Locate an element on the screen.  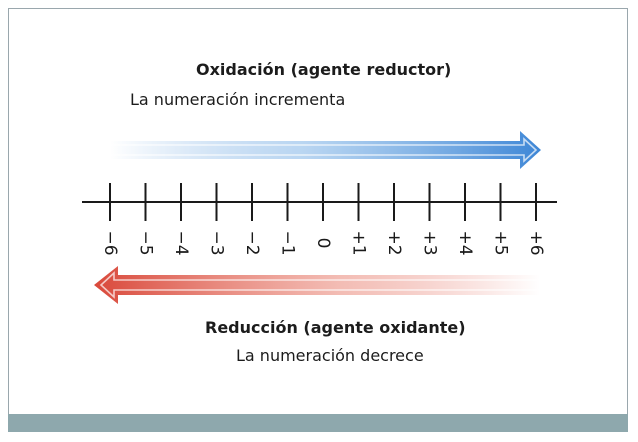
tick-label: −3 is located at coordinates (217, 242).